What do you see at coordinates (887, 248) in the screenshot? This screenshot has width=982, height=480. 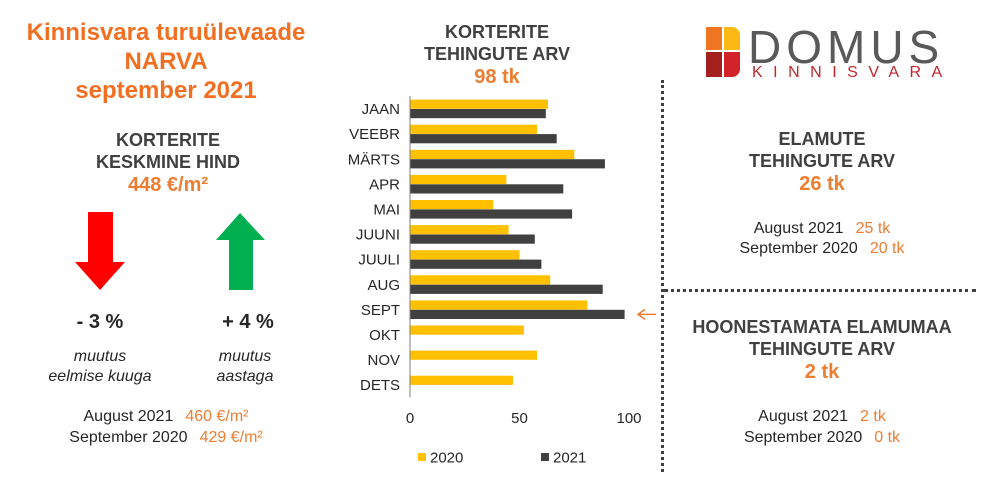 I see `comparison-value: 20 tk` at bounding box center [887, 248].